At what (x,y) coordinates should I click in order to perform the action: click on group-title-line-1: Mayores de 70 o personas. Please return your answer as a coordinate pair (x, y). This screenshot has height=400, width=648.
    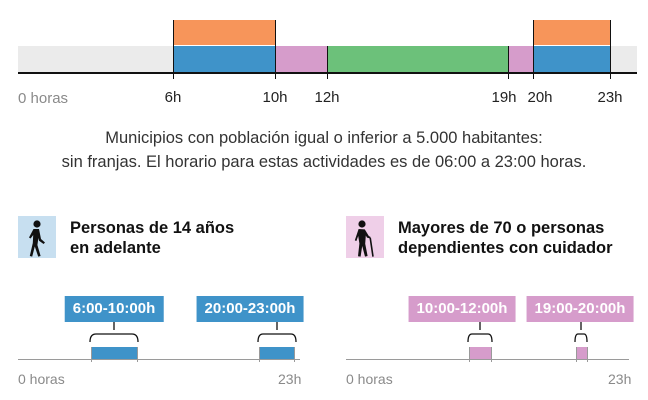
    Looking at the image, I should click on (501, 228).